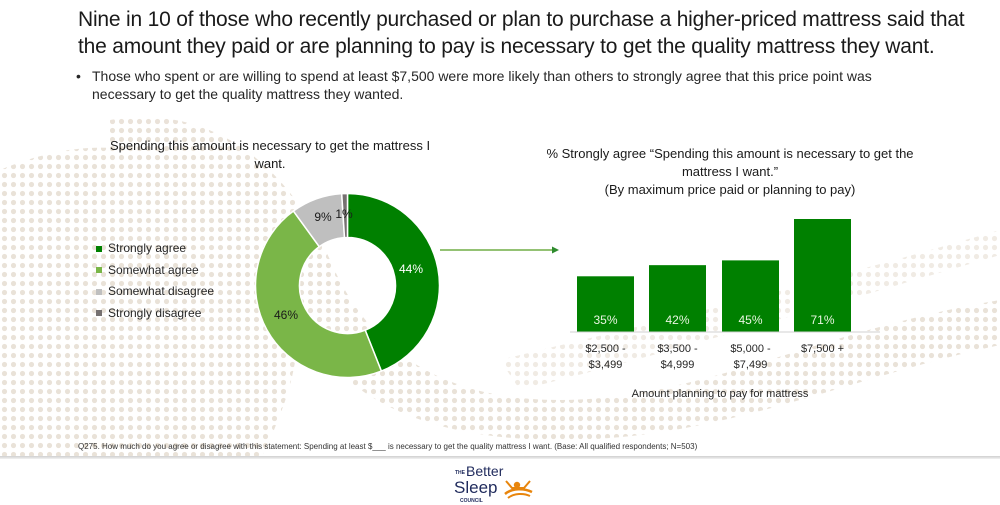 The height and width of the screenshot is (505, 1000). I want to click on connector-arrow-icon, so click(499, 250).